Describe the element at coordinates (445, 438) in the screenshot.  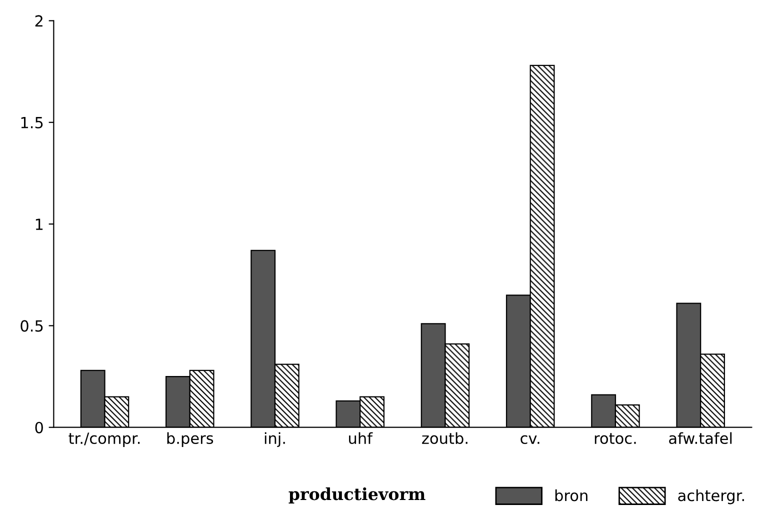
I see `x-tick-label: zoutb.` at that location.